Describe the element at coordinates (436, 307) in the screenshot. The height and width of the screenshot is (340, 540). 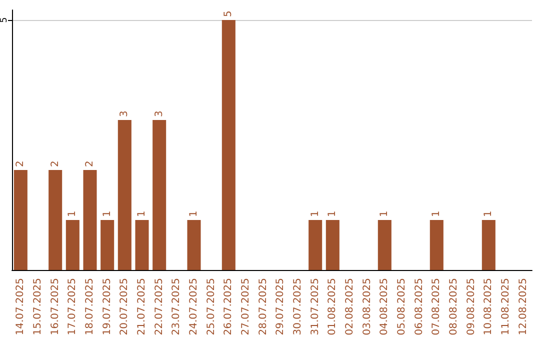
I see `x-tick-label: 07.08.2025` at that location.